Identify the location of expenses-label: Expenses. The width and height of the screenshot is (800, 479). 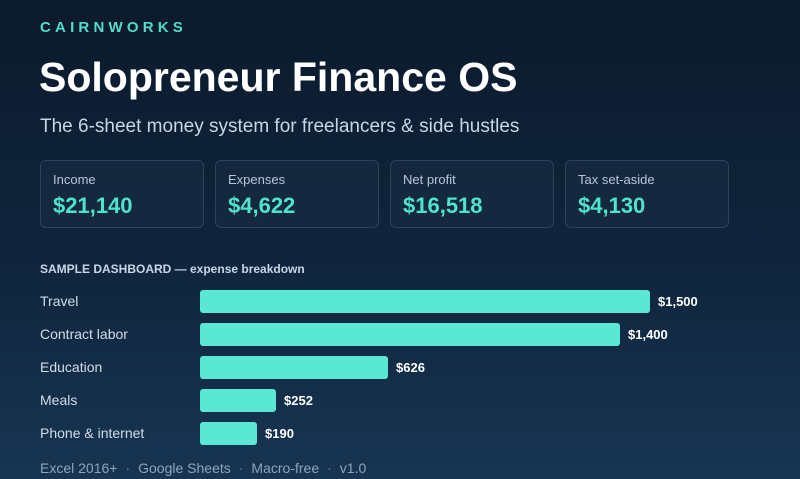
(257, 179).